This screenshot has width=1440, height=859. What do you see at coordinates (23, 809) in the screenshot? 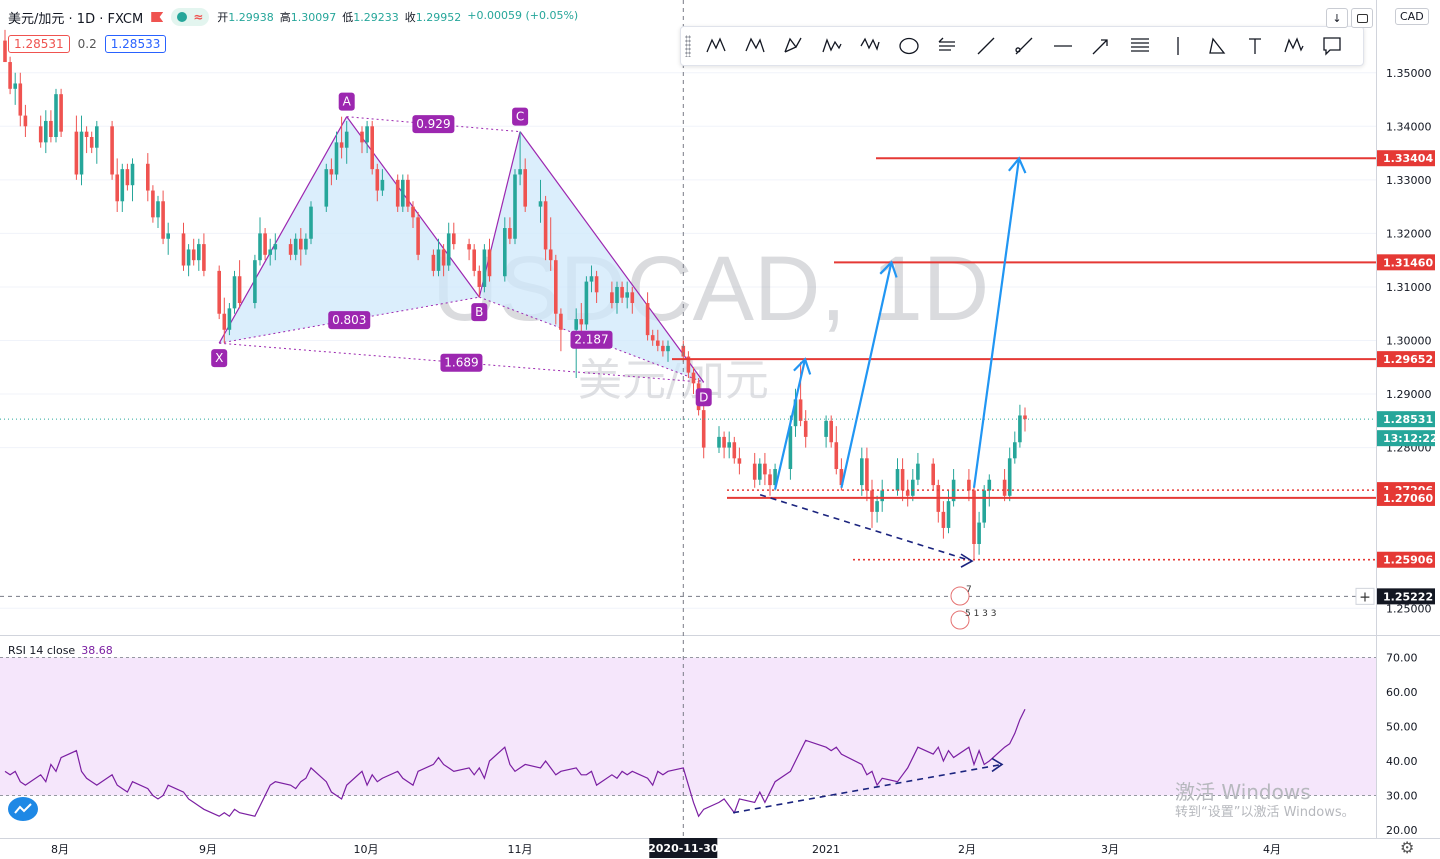
I see `tradingview-logo-icon` at bounding box center [23, 809].